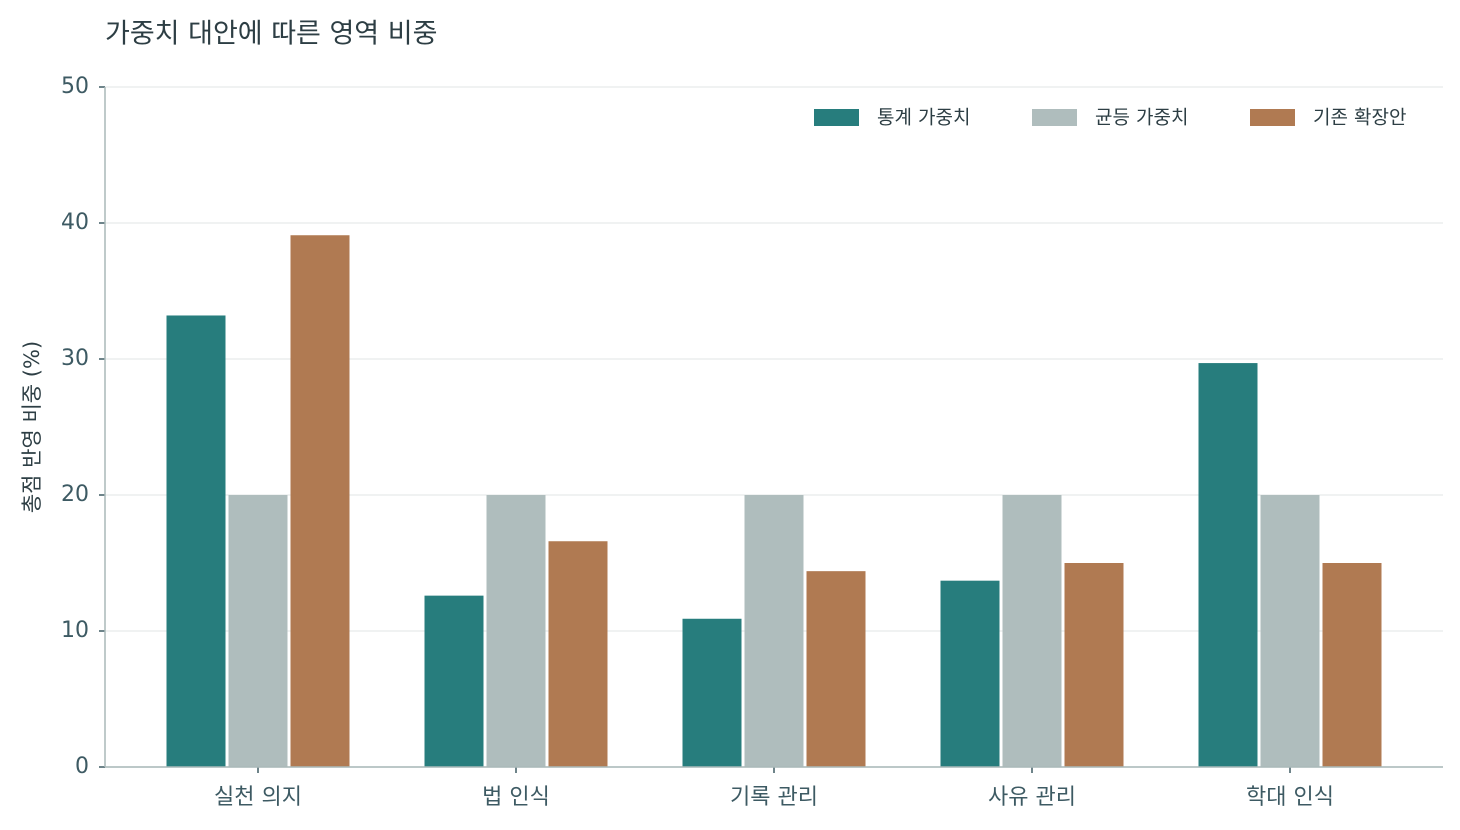 The height and width of the screenshot is (830, 1460). I want to click on x-tick-label: 사유 관리, so click(1032, 797).